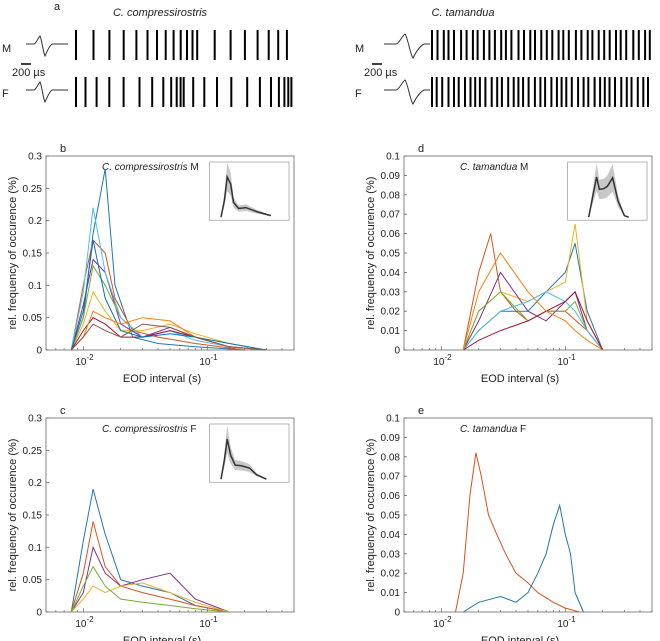  What do you see at coordinates (13, 515) in the screenshot?
I see `ylabel-c: rel. frequency of occurence (%)` at bounding box center [13, 515].